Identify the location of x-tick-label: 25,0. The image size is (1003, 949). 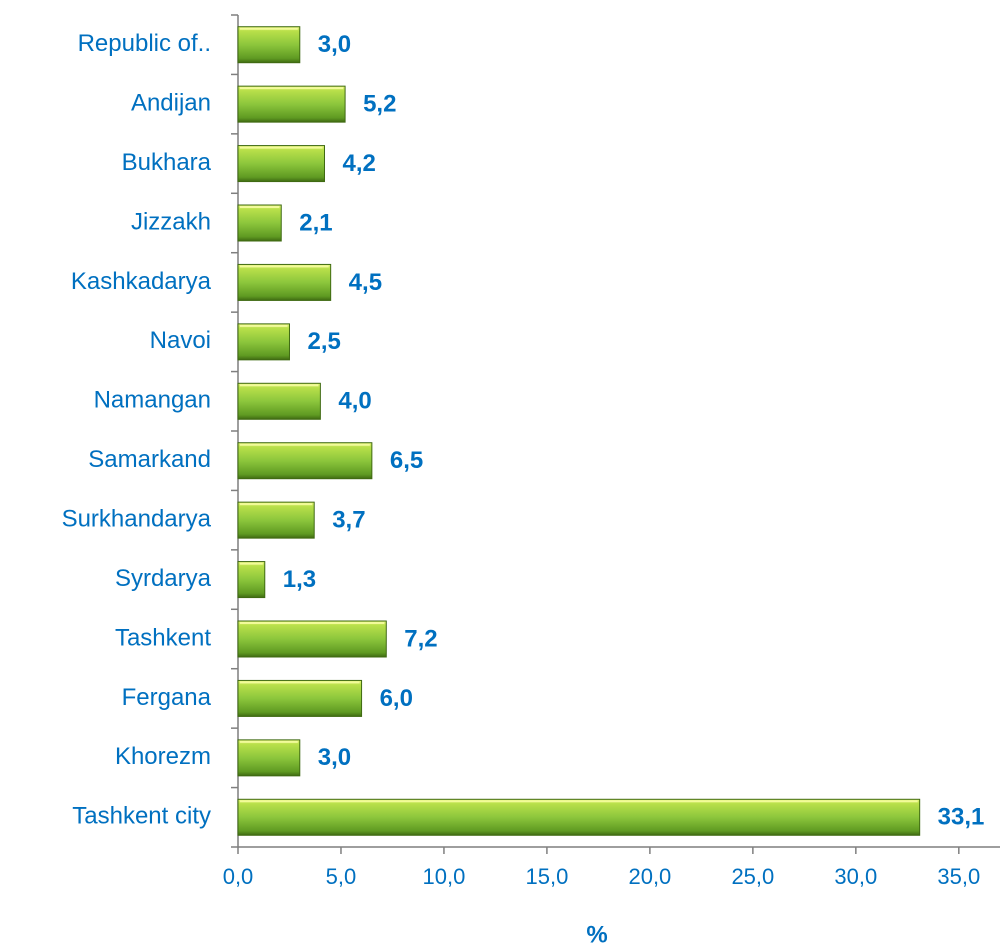
(752, 876).